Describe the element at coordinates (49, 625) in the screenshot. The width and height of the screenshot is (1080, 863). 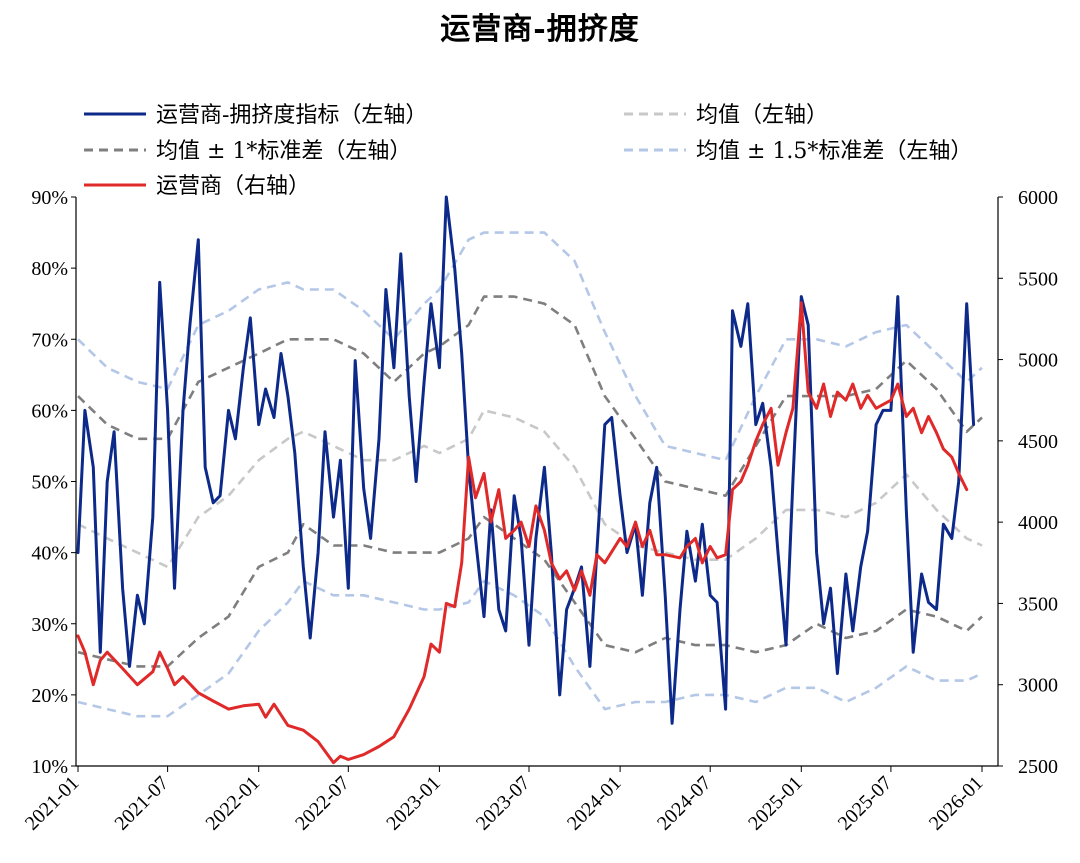
I see `y-left-tick-label: 30%` at that location.